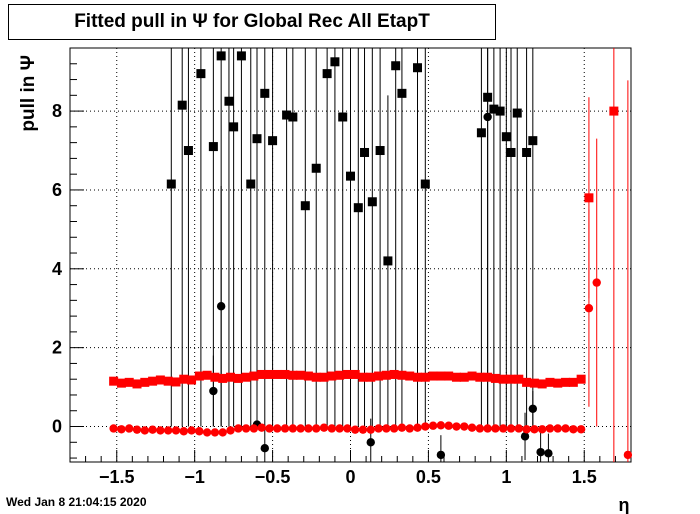  Describe the element at coordinates (506, 477) in the screenshot. I see `x-tick-label: 1` at that location.